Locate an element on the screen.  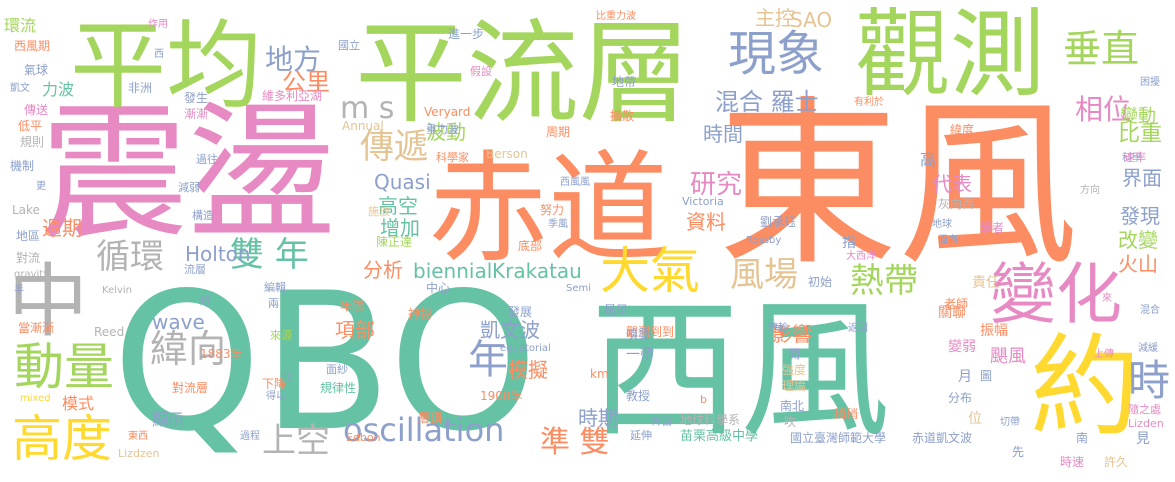
word-zhong: 中 is located at coordinates (48, 301).